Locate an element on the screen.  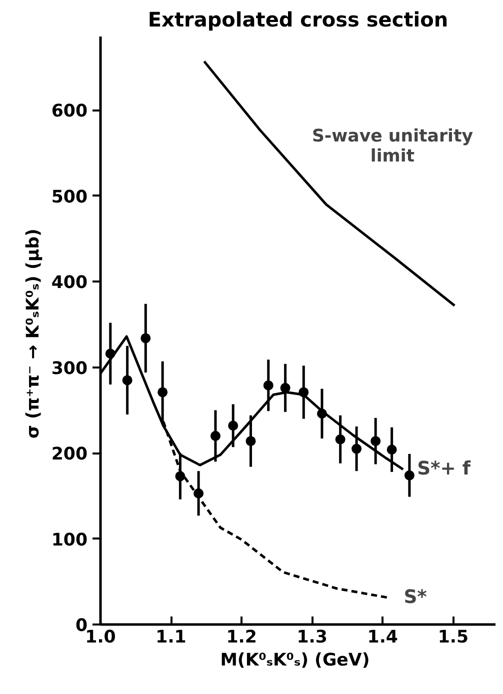
x-tick-label: 1.4 is located at coordinates (382, 638).